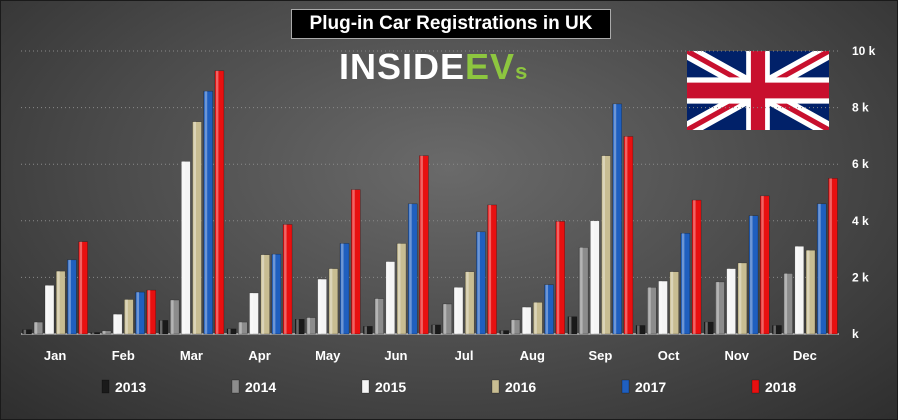 The height and width of the screenshot is (420, 898). What do you see at coordinates (640, 330) in the screenshot?
I see `bar-oct-2013` at bounding box center [640, 330].